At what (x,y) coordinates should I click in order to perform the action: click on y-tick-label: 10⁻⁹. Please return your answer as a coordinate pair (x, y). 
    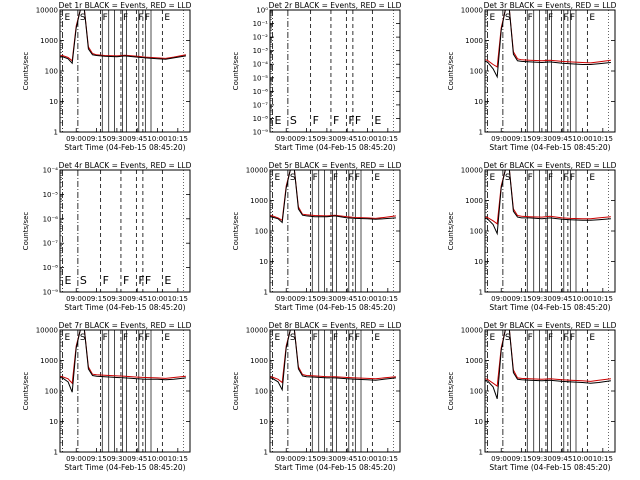
    Looking at the image, I should click on (51, 293).